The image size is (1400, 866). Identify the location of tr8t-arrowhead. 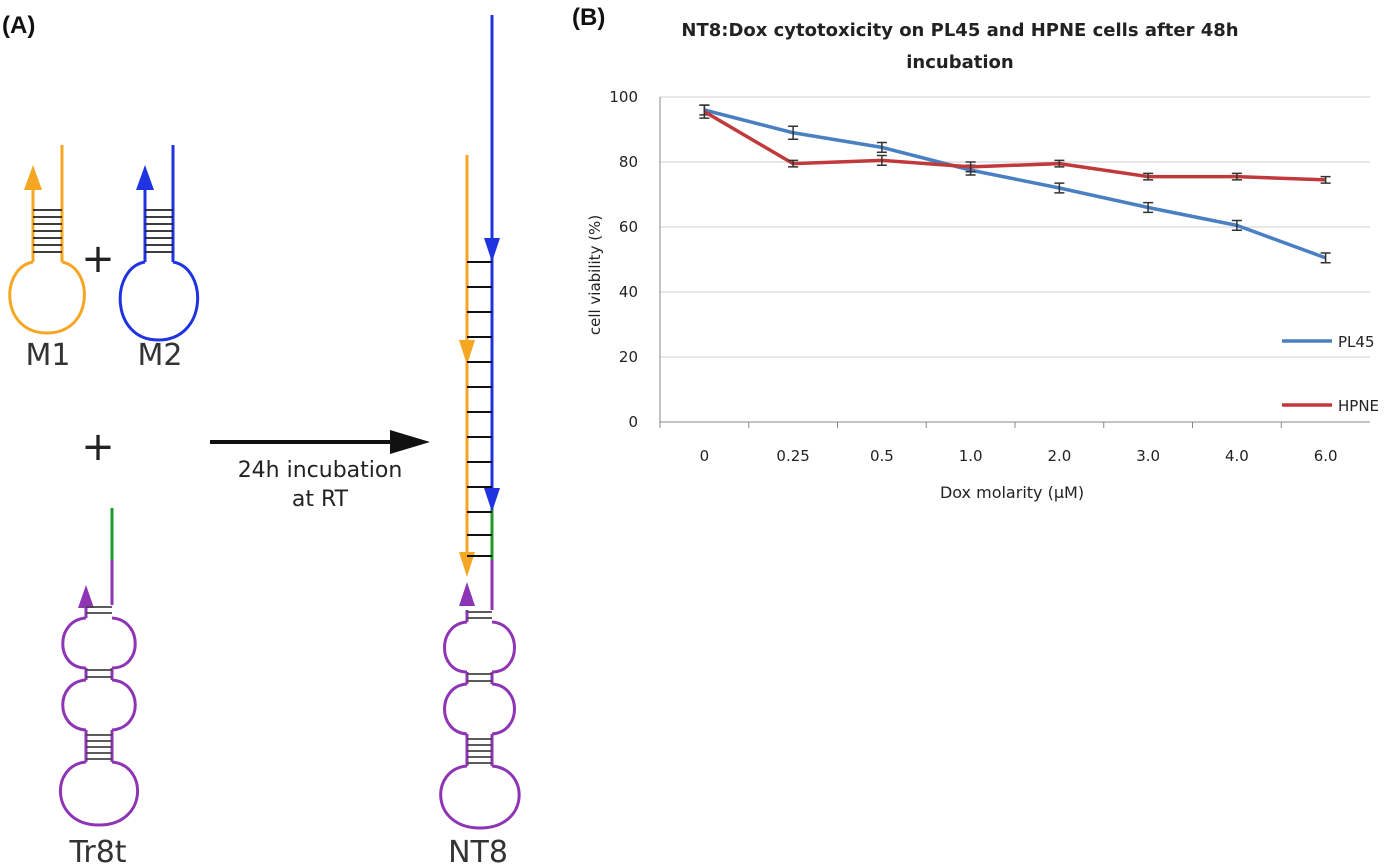
(86, 596).